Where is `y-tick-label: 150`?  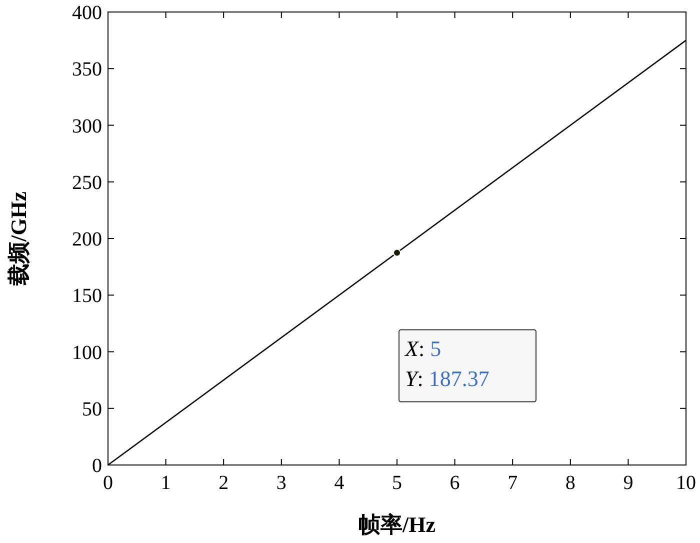 y-tick-label: 150 is located at coordinates (87, 296).